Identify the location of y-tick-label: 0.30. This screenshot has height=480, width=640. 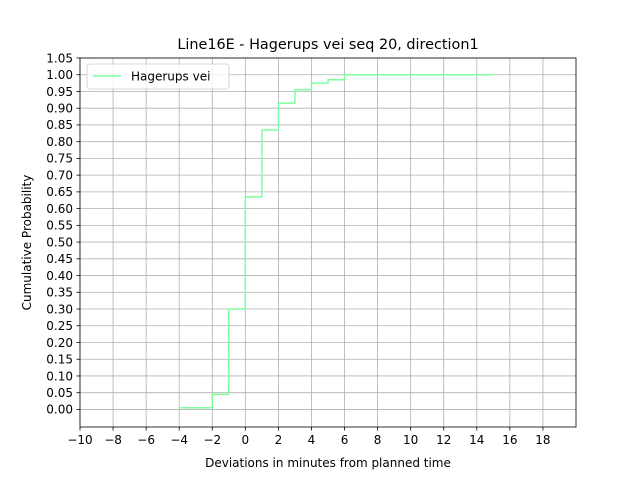
(59, 309).